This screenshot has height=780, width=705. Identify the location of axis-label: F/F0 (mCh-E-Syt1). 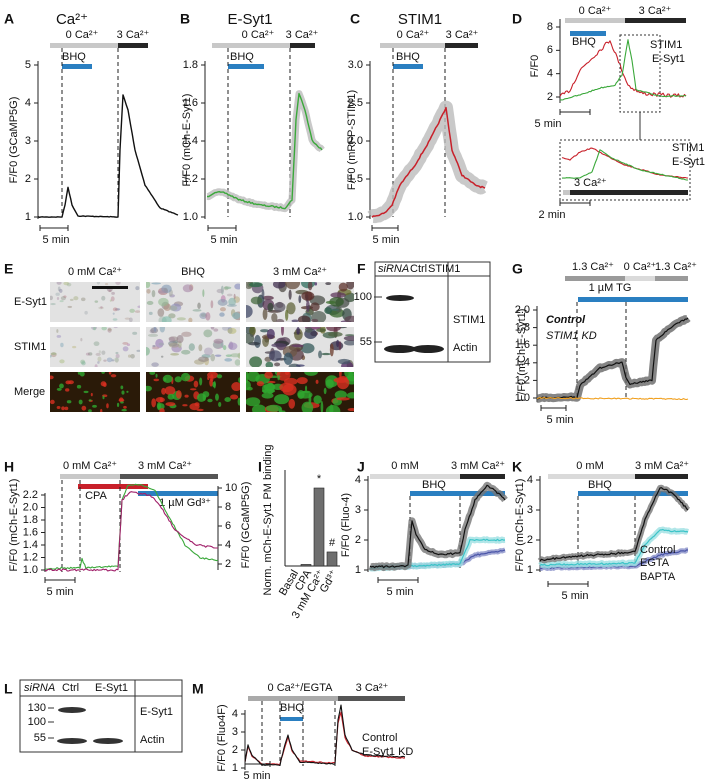
(520, 525).